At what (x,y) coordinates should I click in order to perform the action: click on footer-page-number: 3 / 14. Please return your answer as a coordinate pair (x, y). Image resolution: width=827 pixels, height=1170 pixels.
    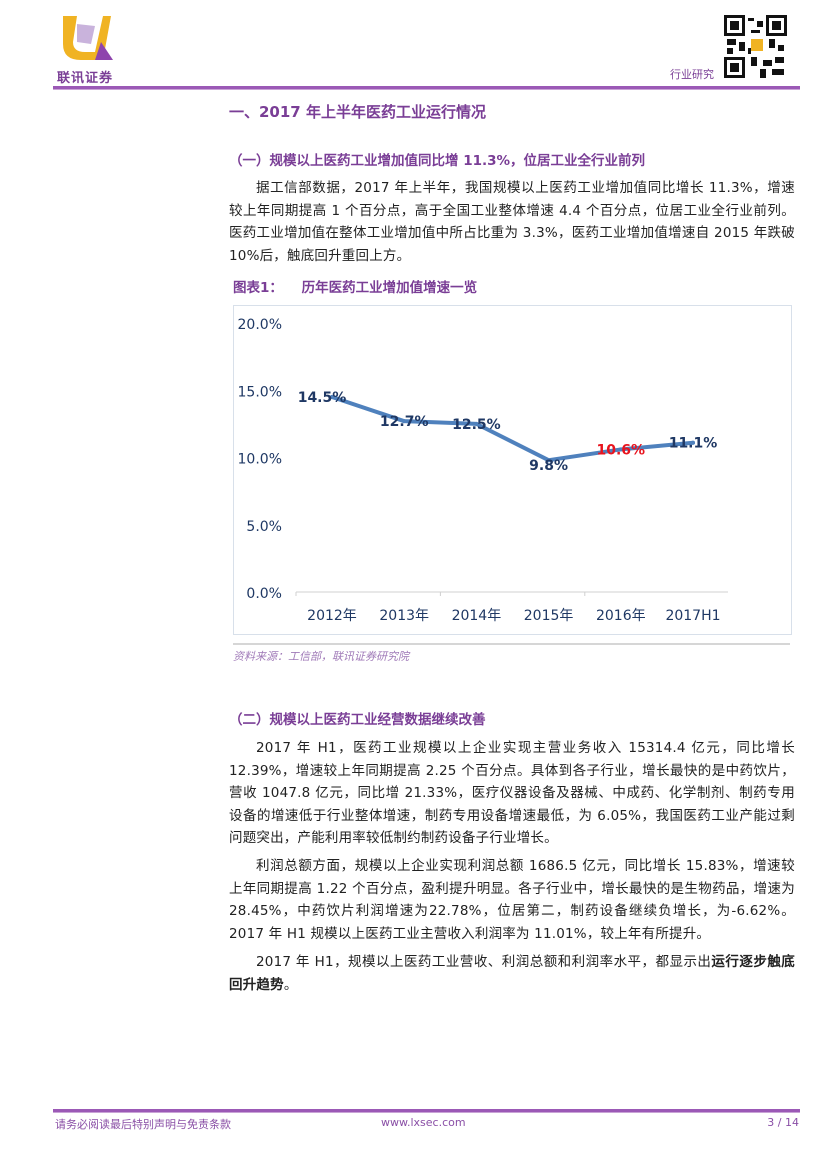
    Looking at the image, I should click on (783, 1122).